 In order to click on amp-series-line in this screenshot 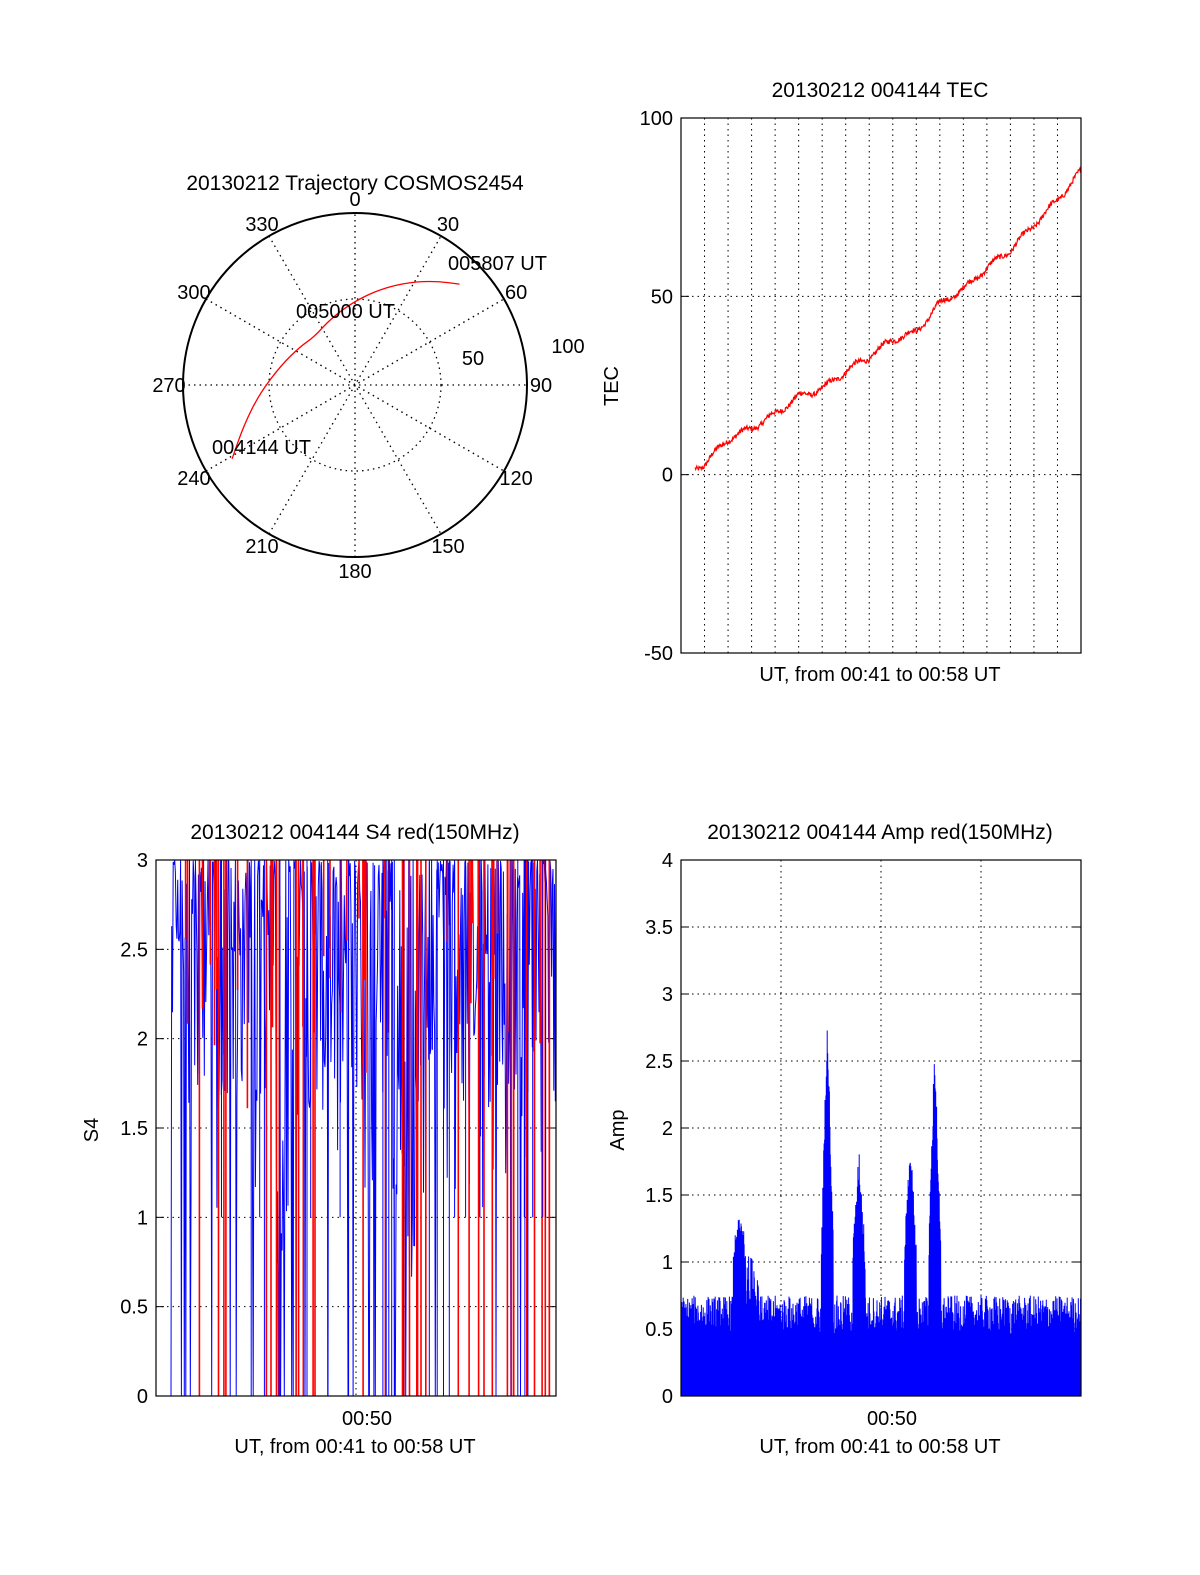, I will do `click(881, 1213)`.